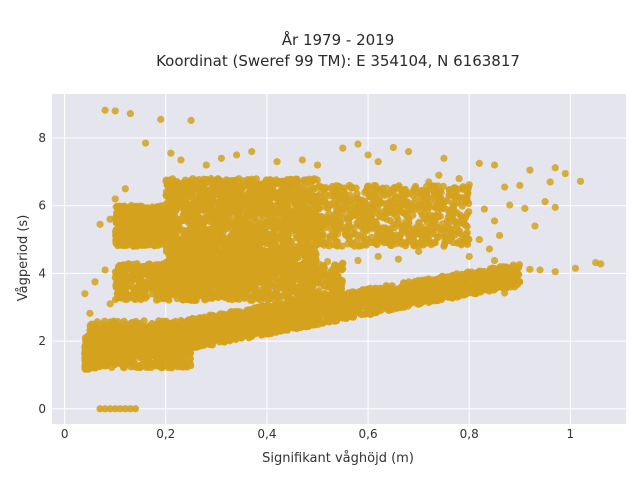  Describe the element at coordinates (469, 434) in the screenshot. I see `x-tick-label: 0,8` at that location.